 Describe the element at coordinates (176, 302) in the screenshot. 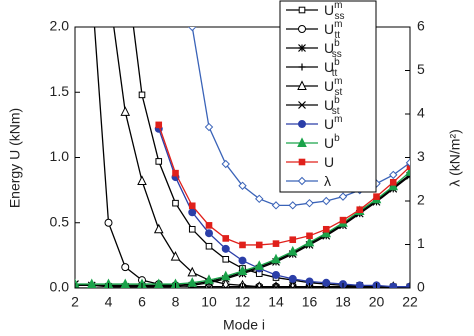

I see `x-tick-label: 8` at that location.